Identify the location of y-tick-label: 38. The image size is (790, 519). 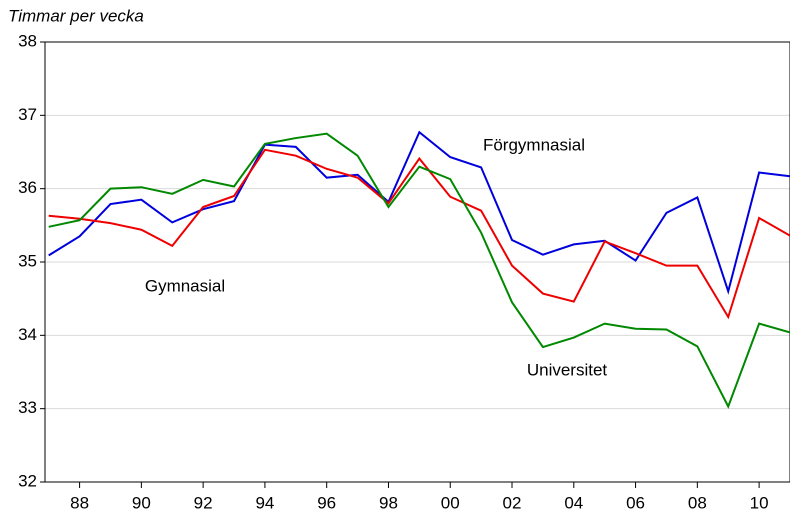
(27, 40).